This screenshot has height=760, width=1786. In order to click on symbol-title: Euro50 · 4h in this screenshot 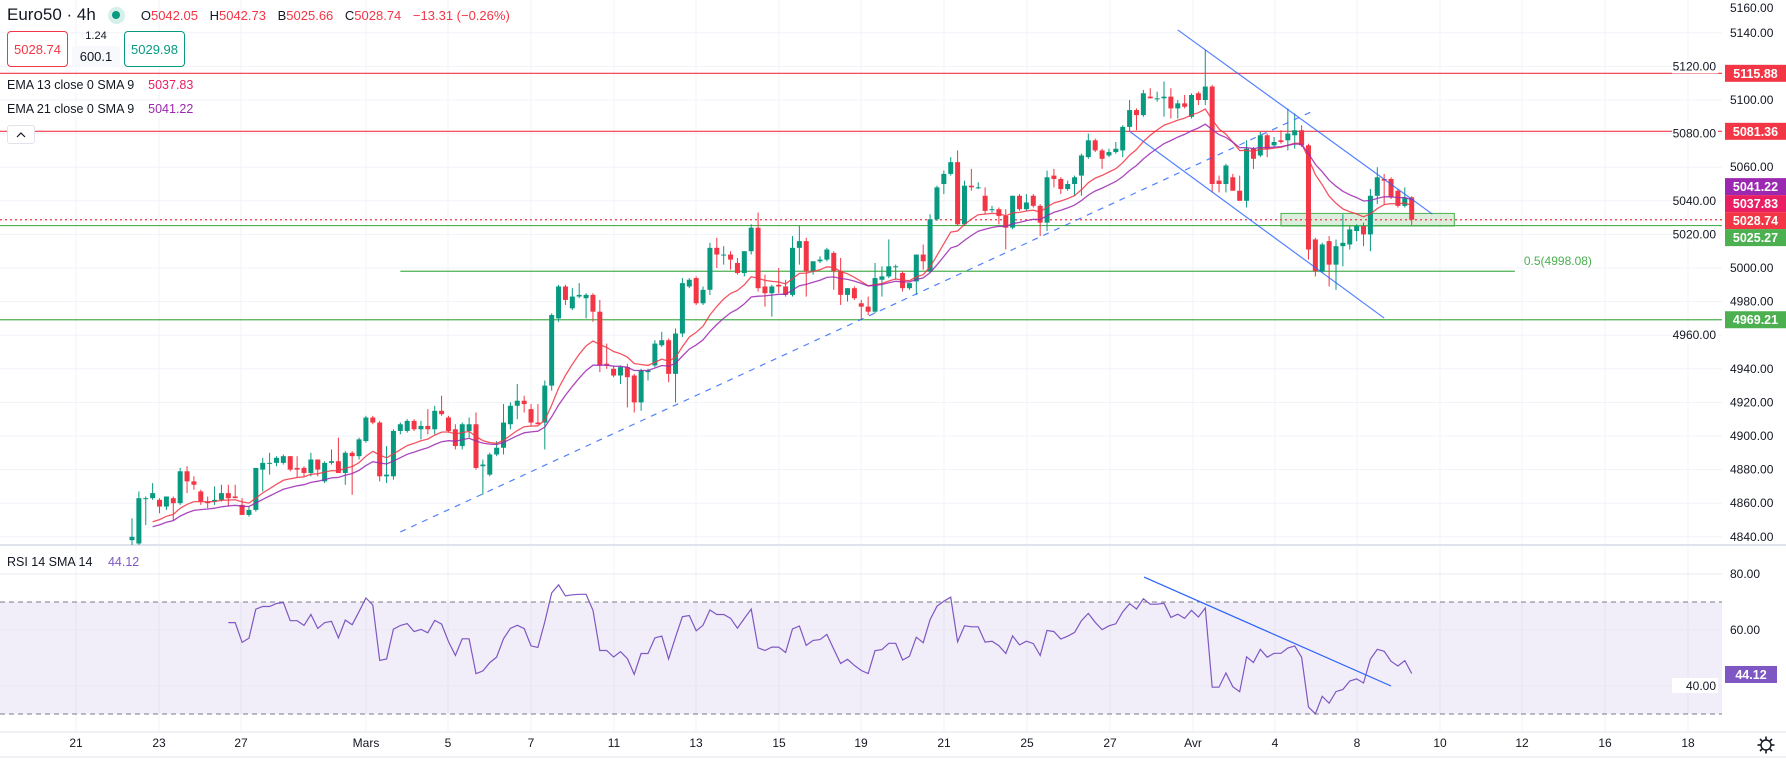, I will do `click(51, 14)`.